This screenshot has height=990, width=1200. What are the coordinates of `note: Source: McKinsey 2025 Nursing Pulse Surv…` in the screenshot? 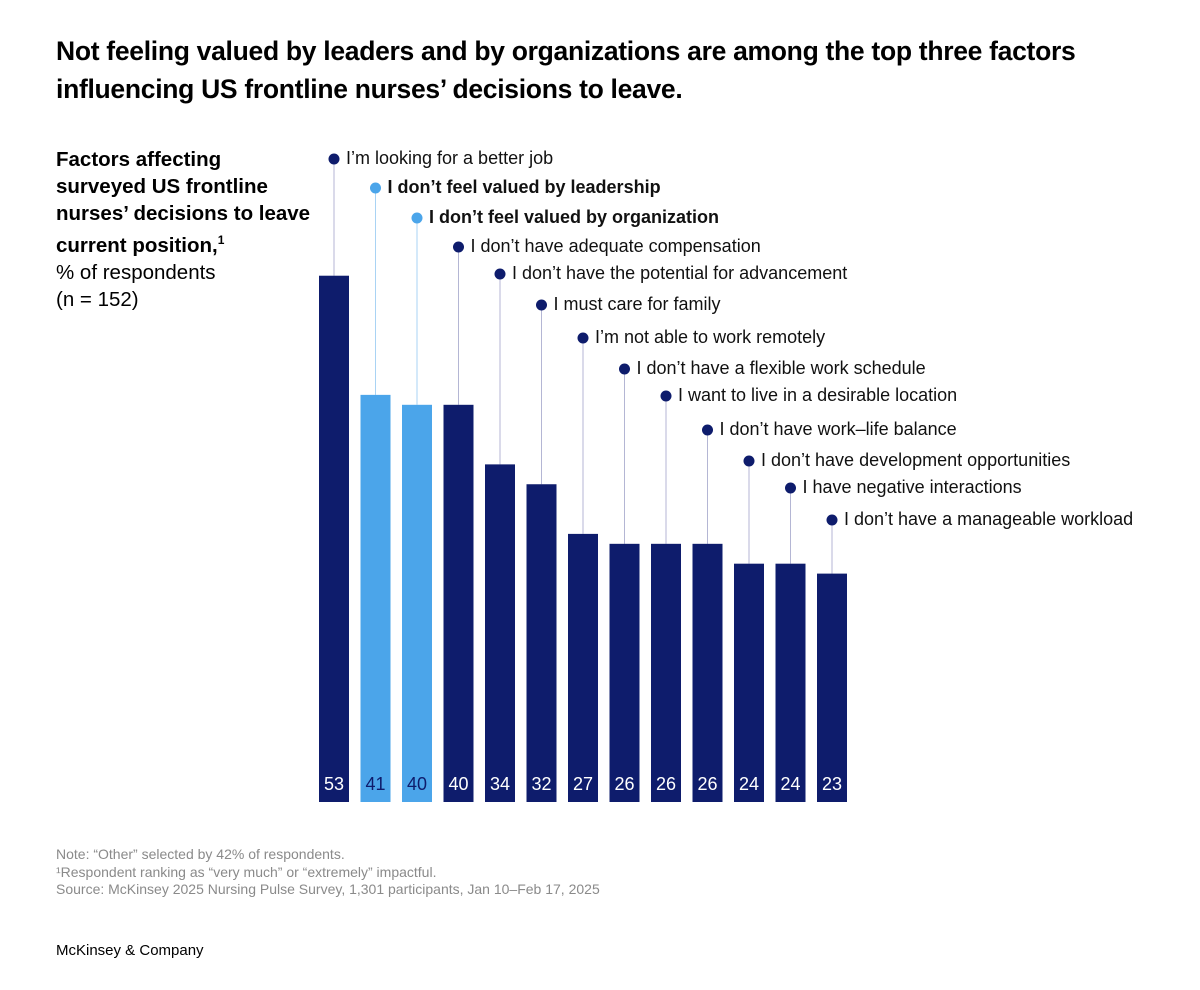 It's located at (328, 889).